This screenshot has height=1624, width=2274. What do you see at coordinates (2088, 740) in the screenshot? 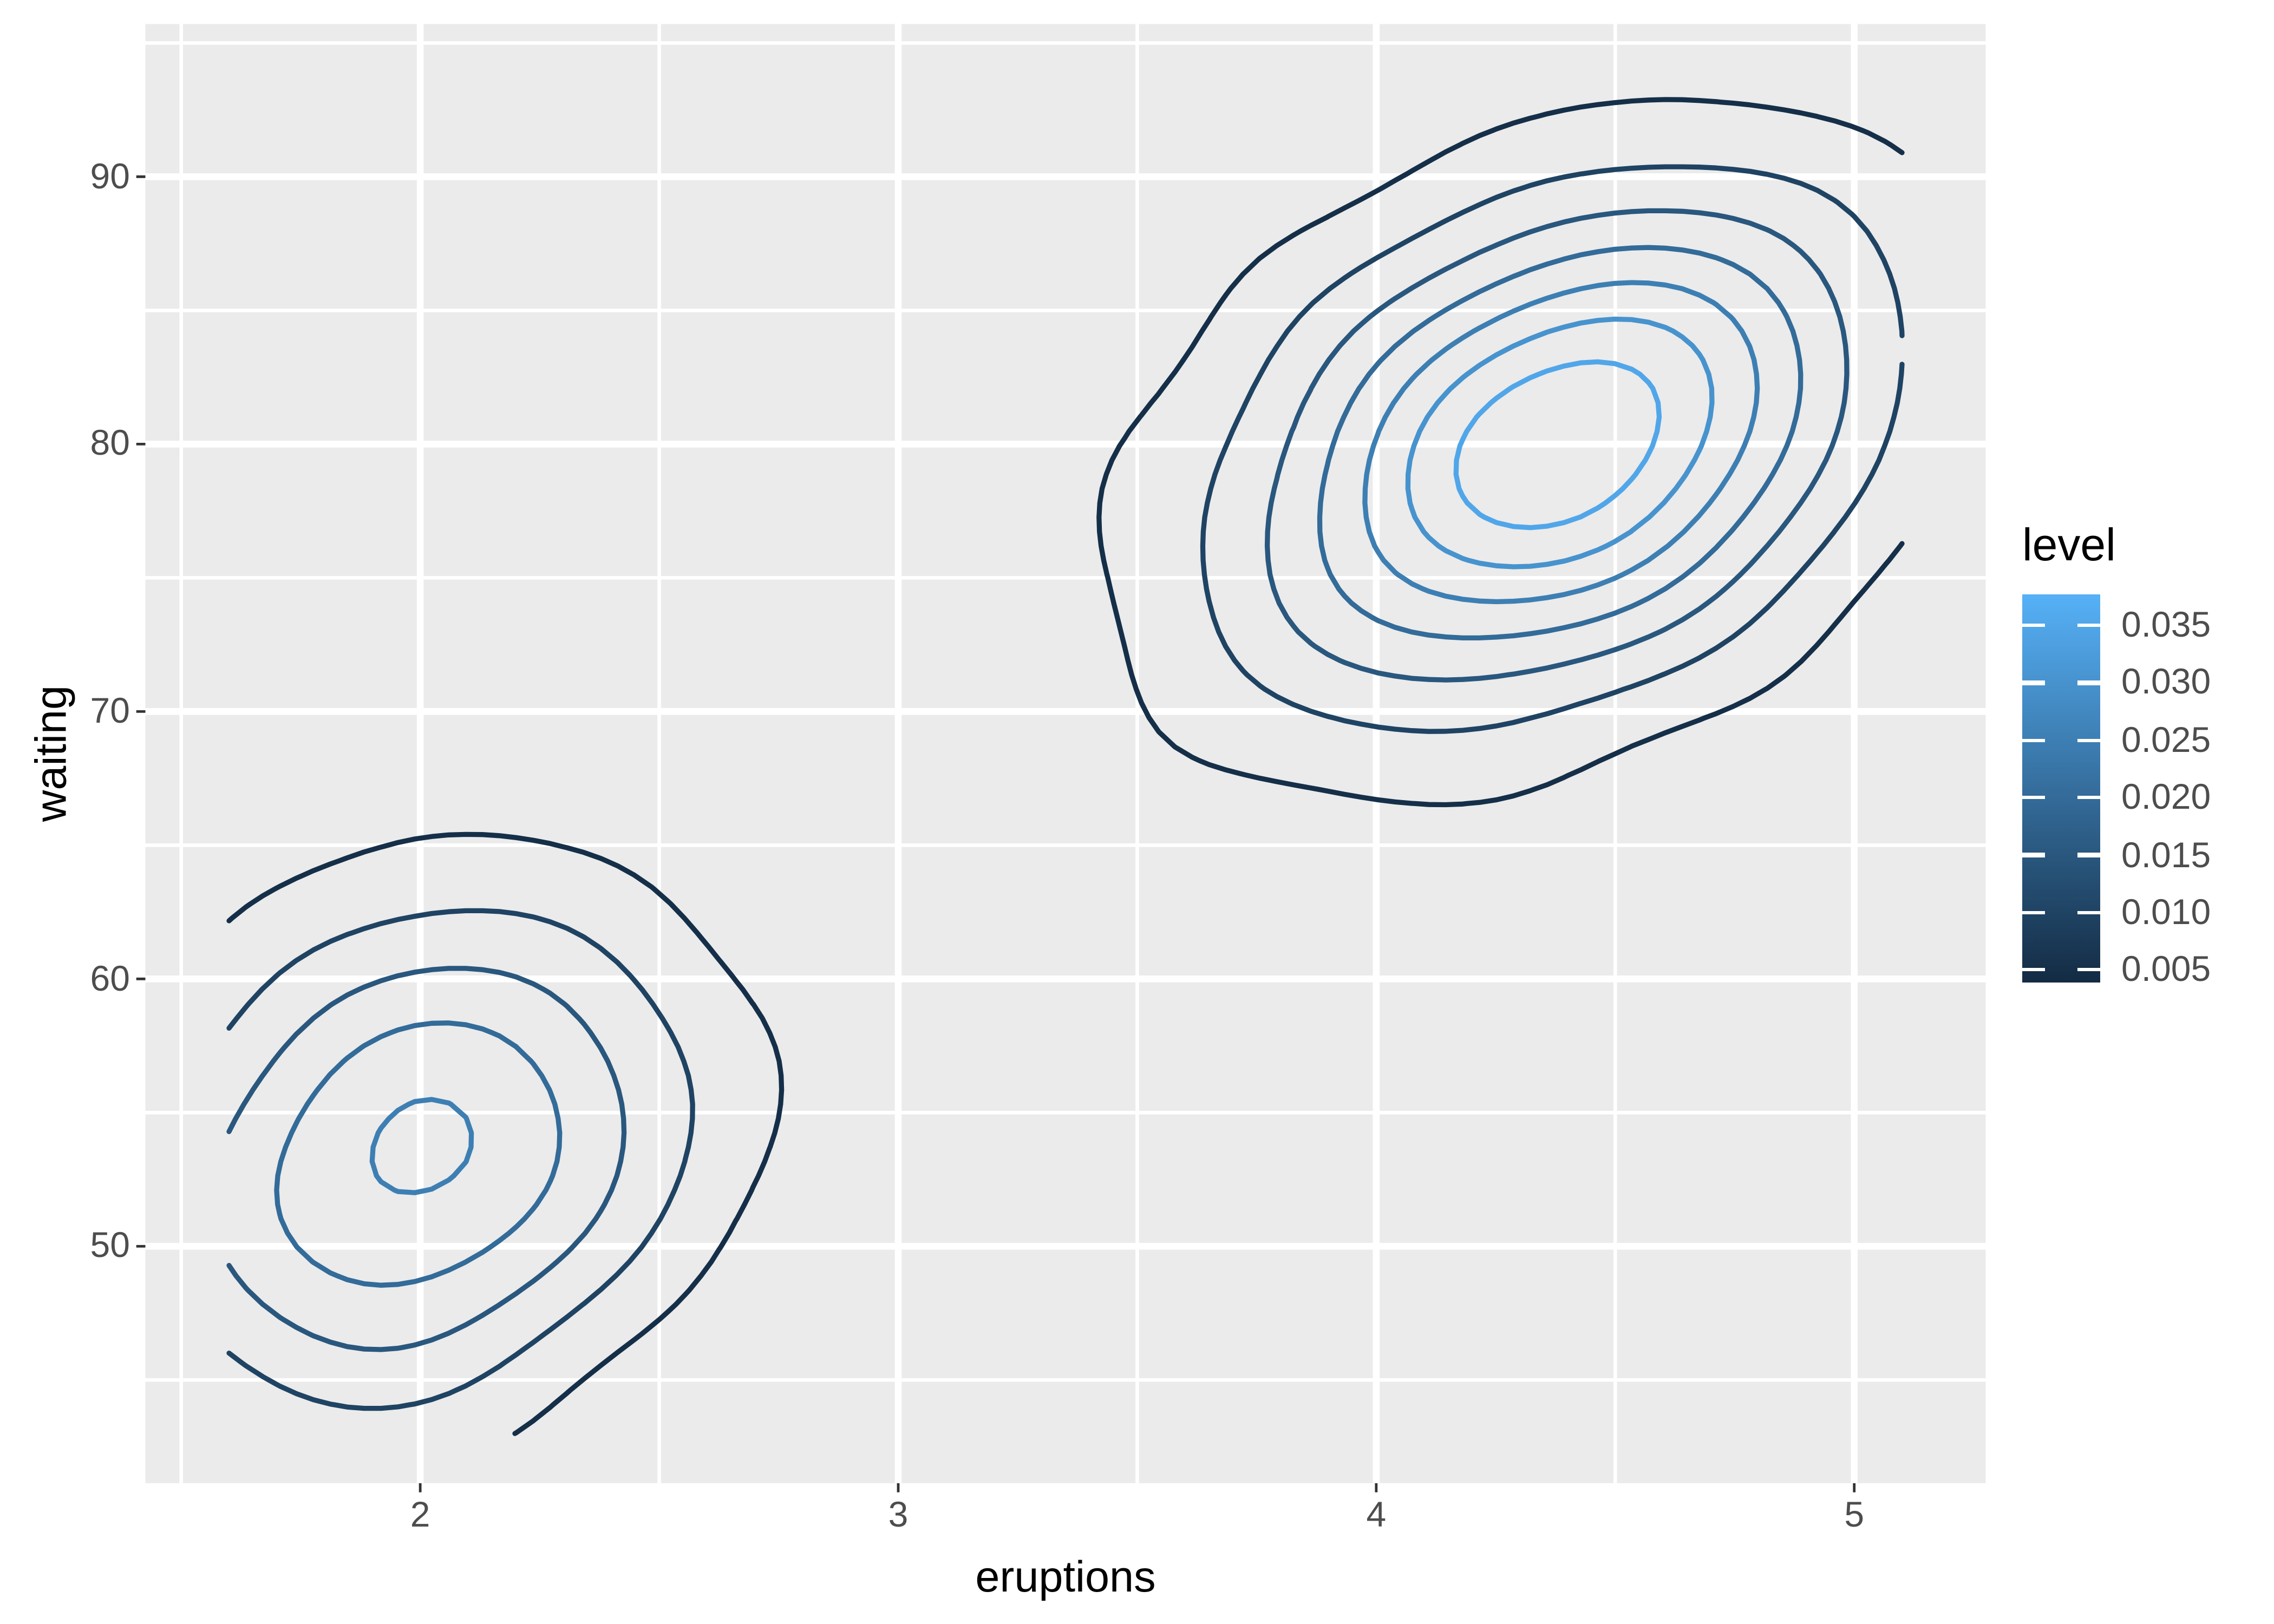
I see `legend-bar-tick-0.025-right` at bounding box center [2088, 740].